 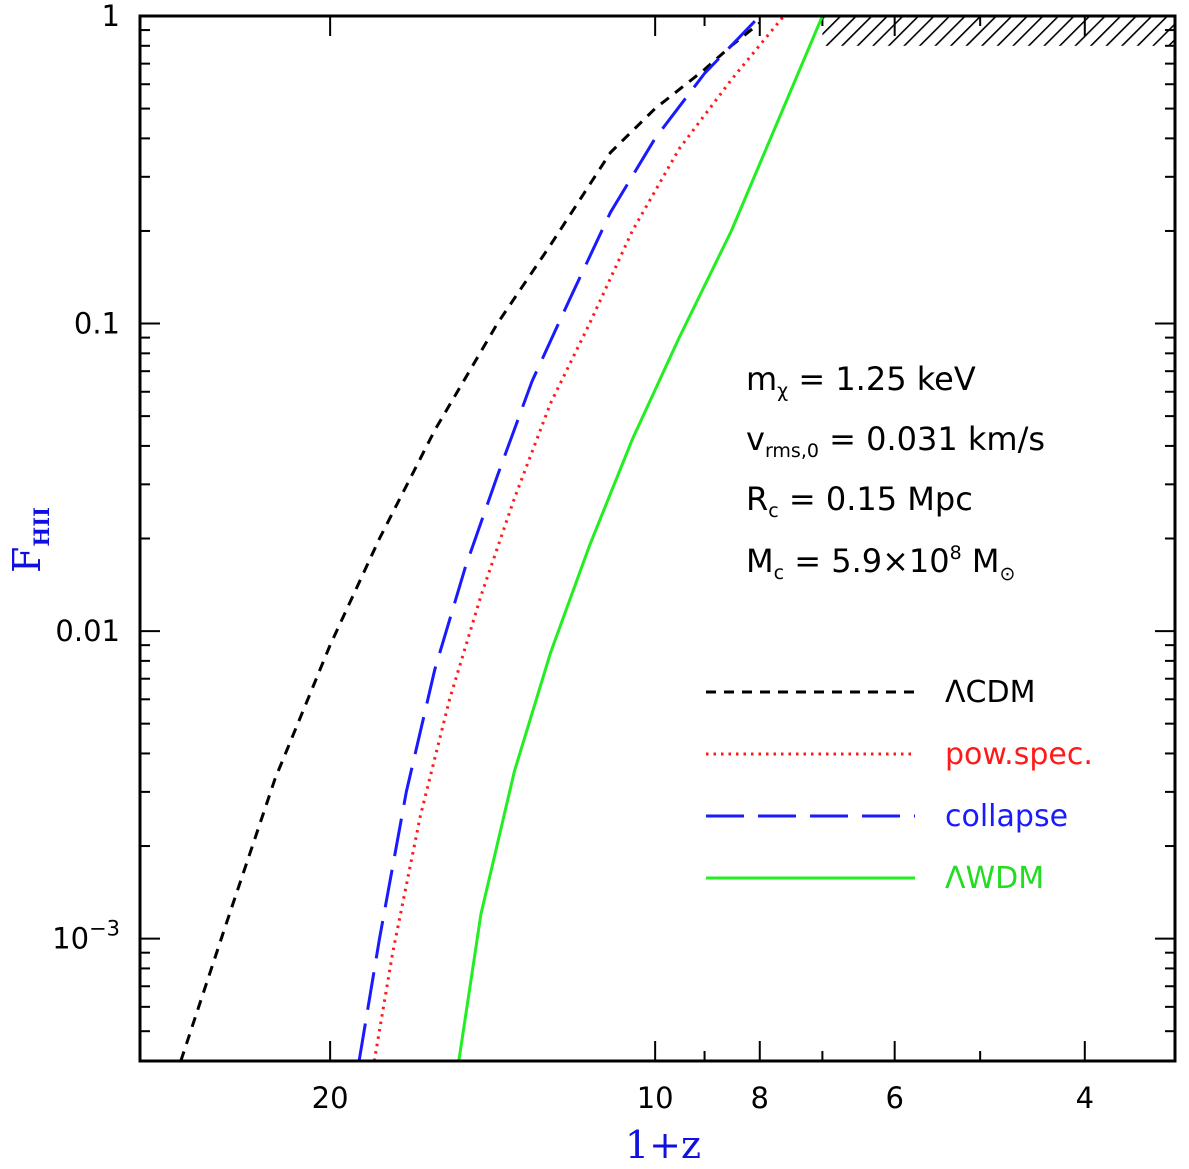 I want to click on legend: ΛCDM pow.spec. collapse ΛWDM, so click(x=899, y=785).